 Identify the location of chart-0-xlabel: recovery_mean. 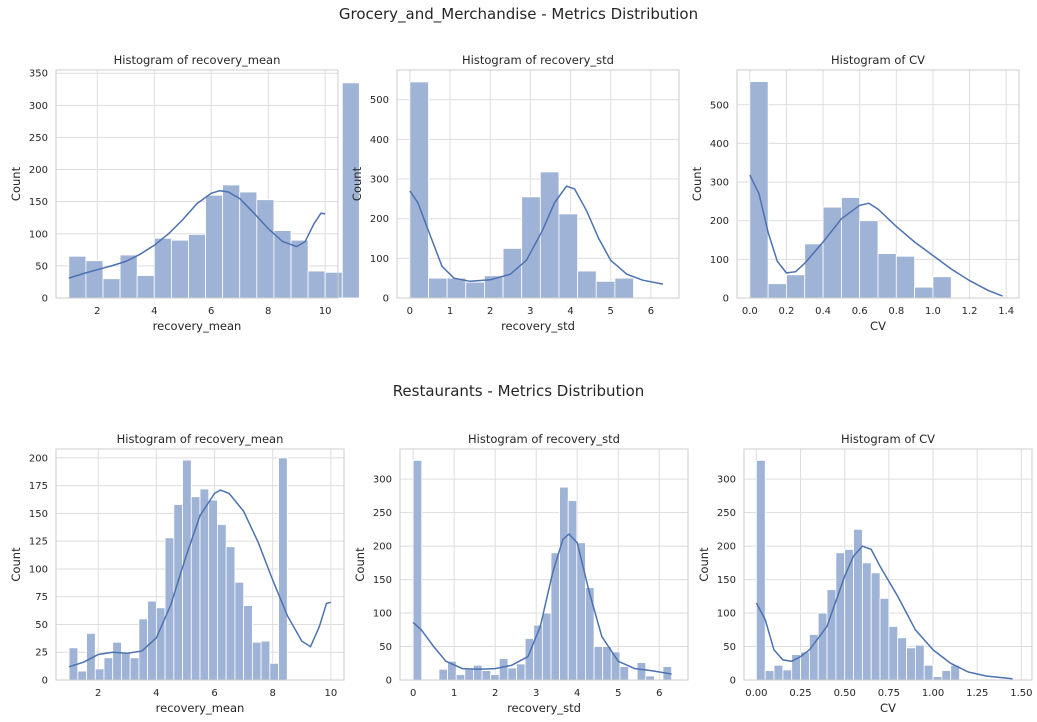
(197, 326).